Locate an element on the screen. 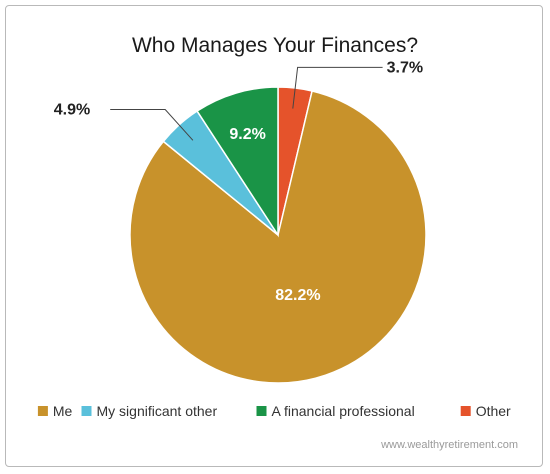 This screenshot has height=474, width=550. leader-line-other is located at coordinates (337, 87).